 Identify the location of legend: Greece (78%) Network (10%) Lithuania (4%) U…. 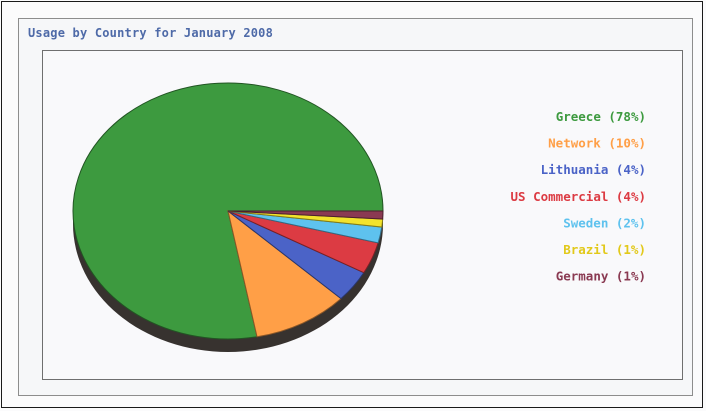
(578, 196).